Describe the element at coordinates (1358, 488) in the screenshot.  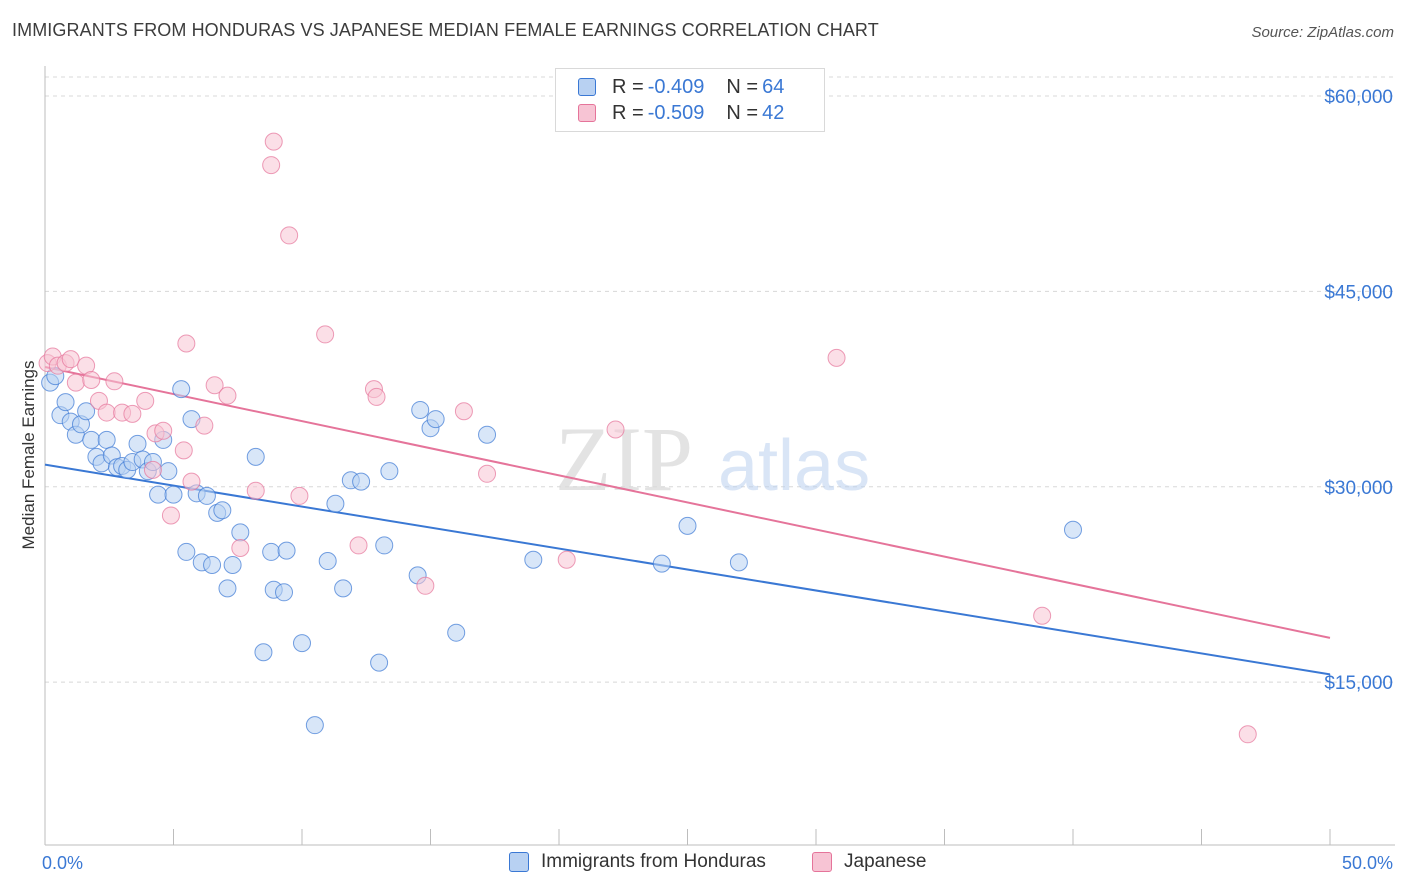
I see `y-tick-label-1: $30,000` at that location.